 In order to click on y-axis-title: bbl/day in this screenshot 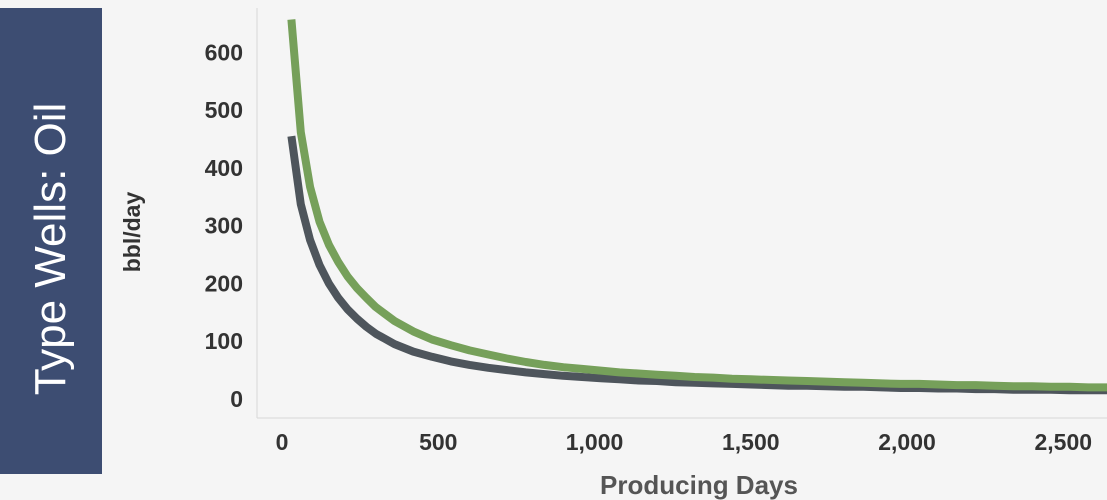, I will do `click(132, 232)`.